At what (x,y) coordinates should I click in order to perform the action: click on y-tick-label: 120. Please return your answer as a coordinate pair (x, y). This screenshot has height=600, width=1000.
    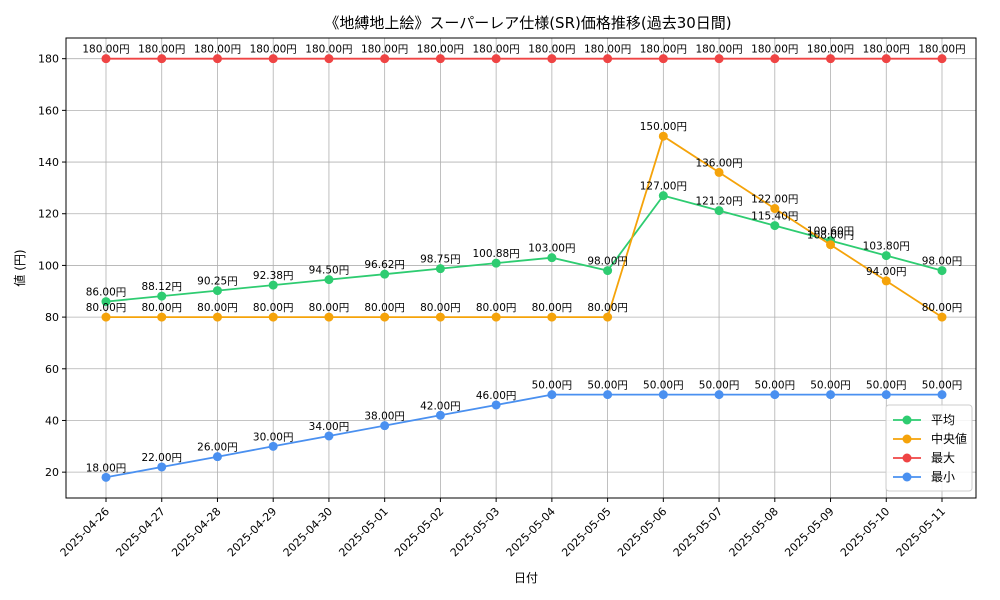
    Looking at the image, I should click on (48, 214).